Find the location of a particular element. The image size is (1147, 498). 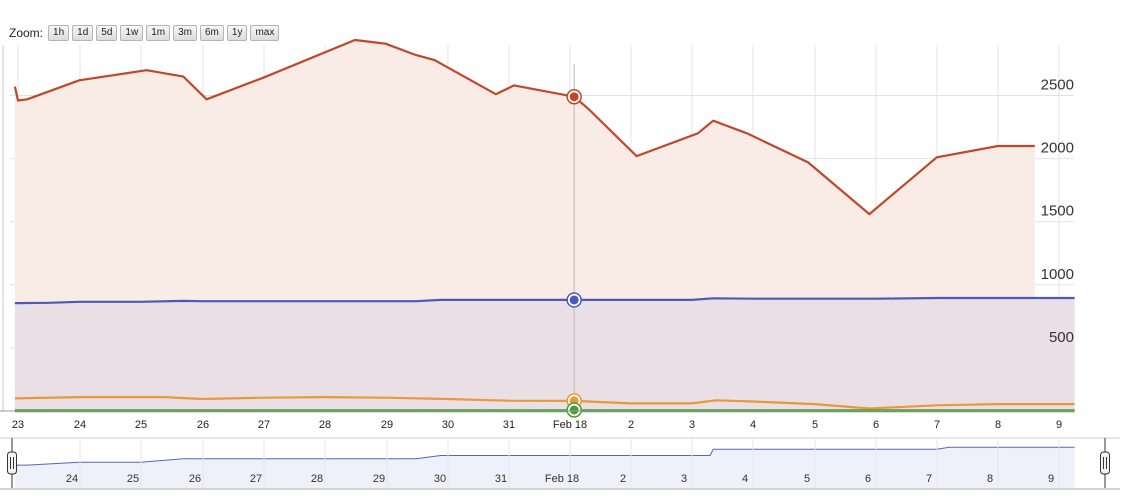

zoom-max-button: max is located at coordinates (265, 32).